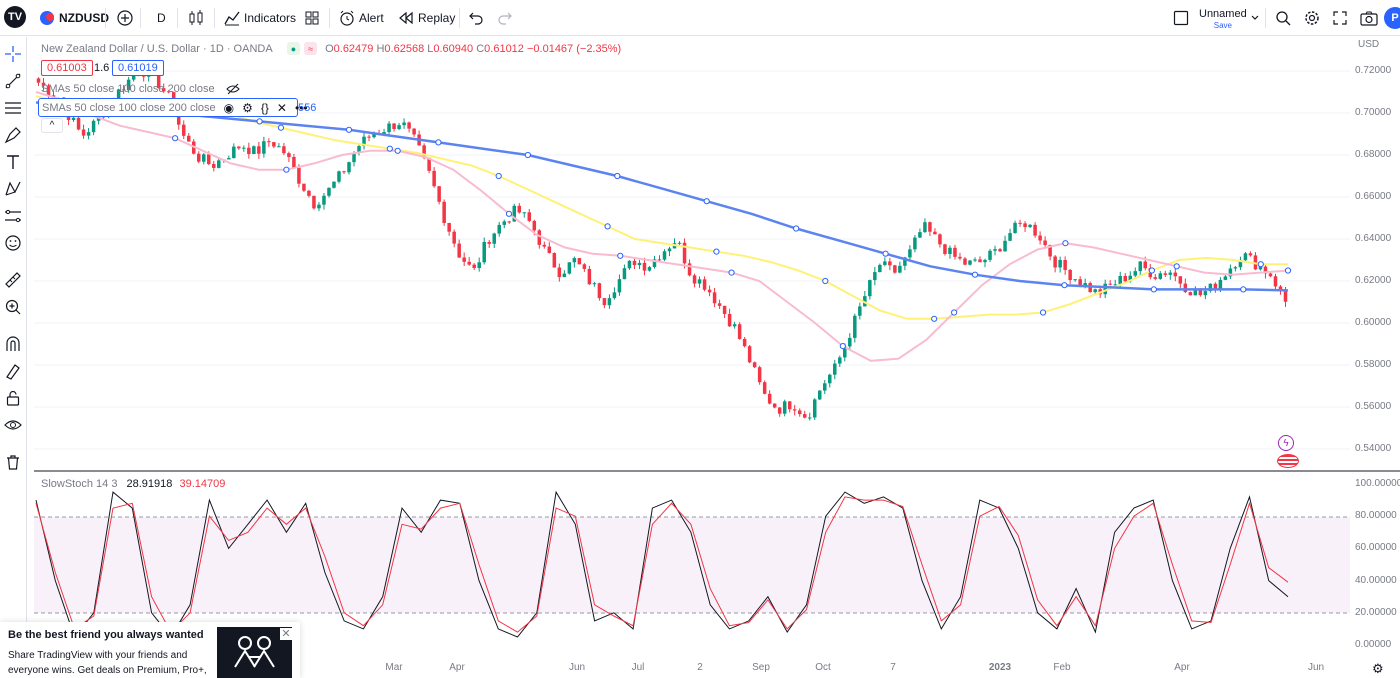 The width and height of the screenshot is (1400, 678). Describe the element at coordinates (196, 18) in the screenshot. I see `chart-type-button` at that location.